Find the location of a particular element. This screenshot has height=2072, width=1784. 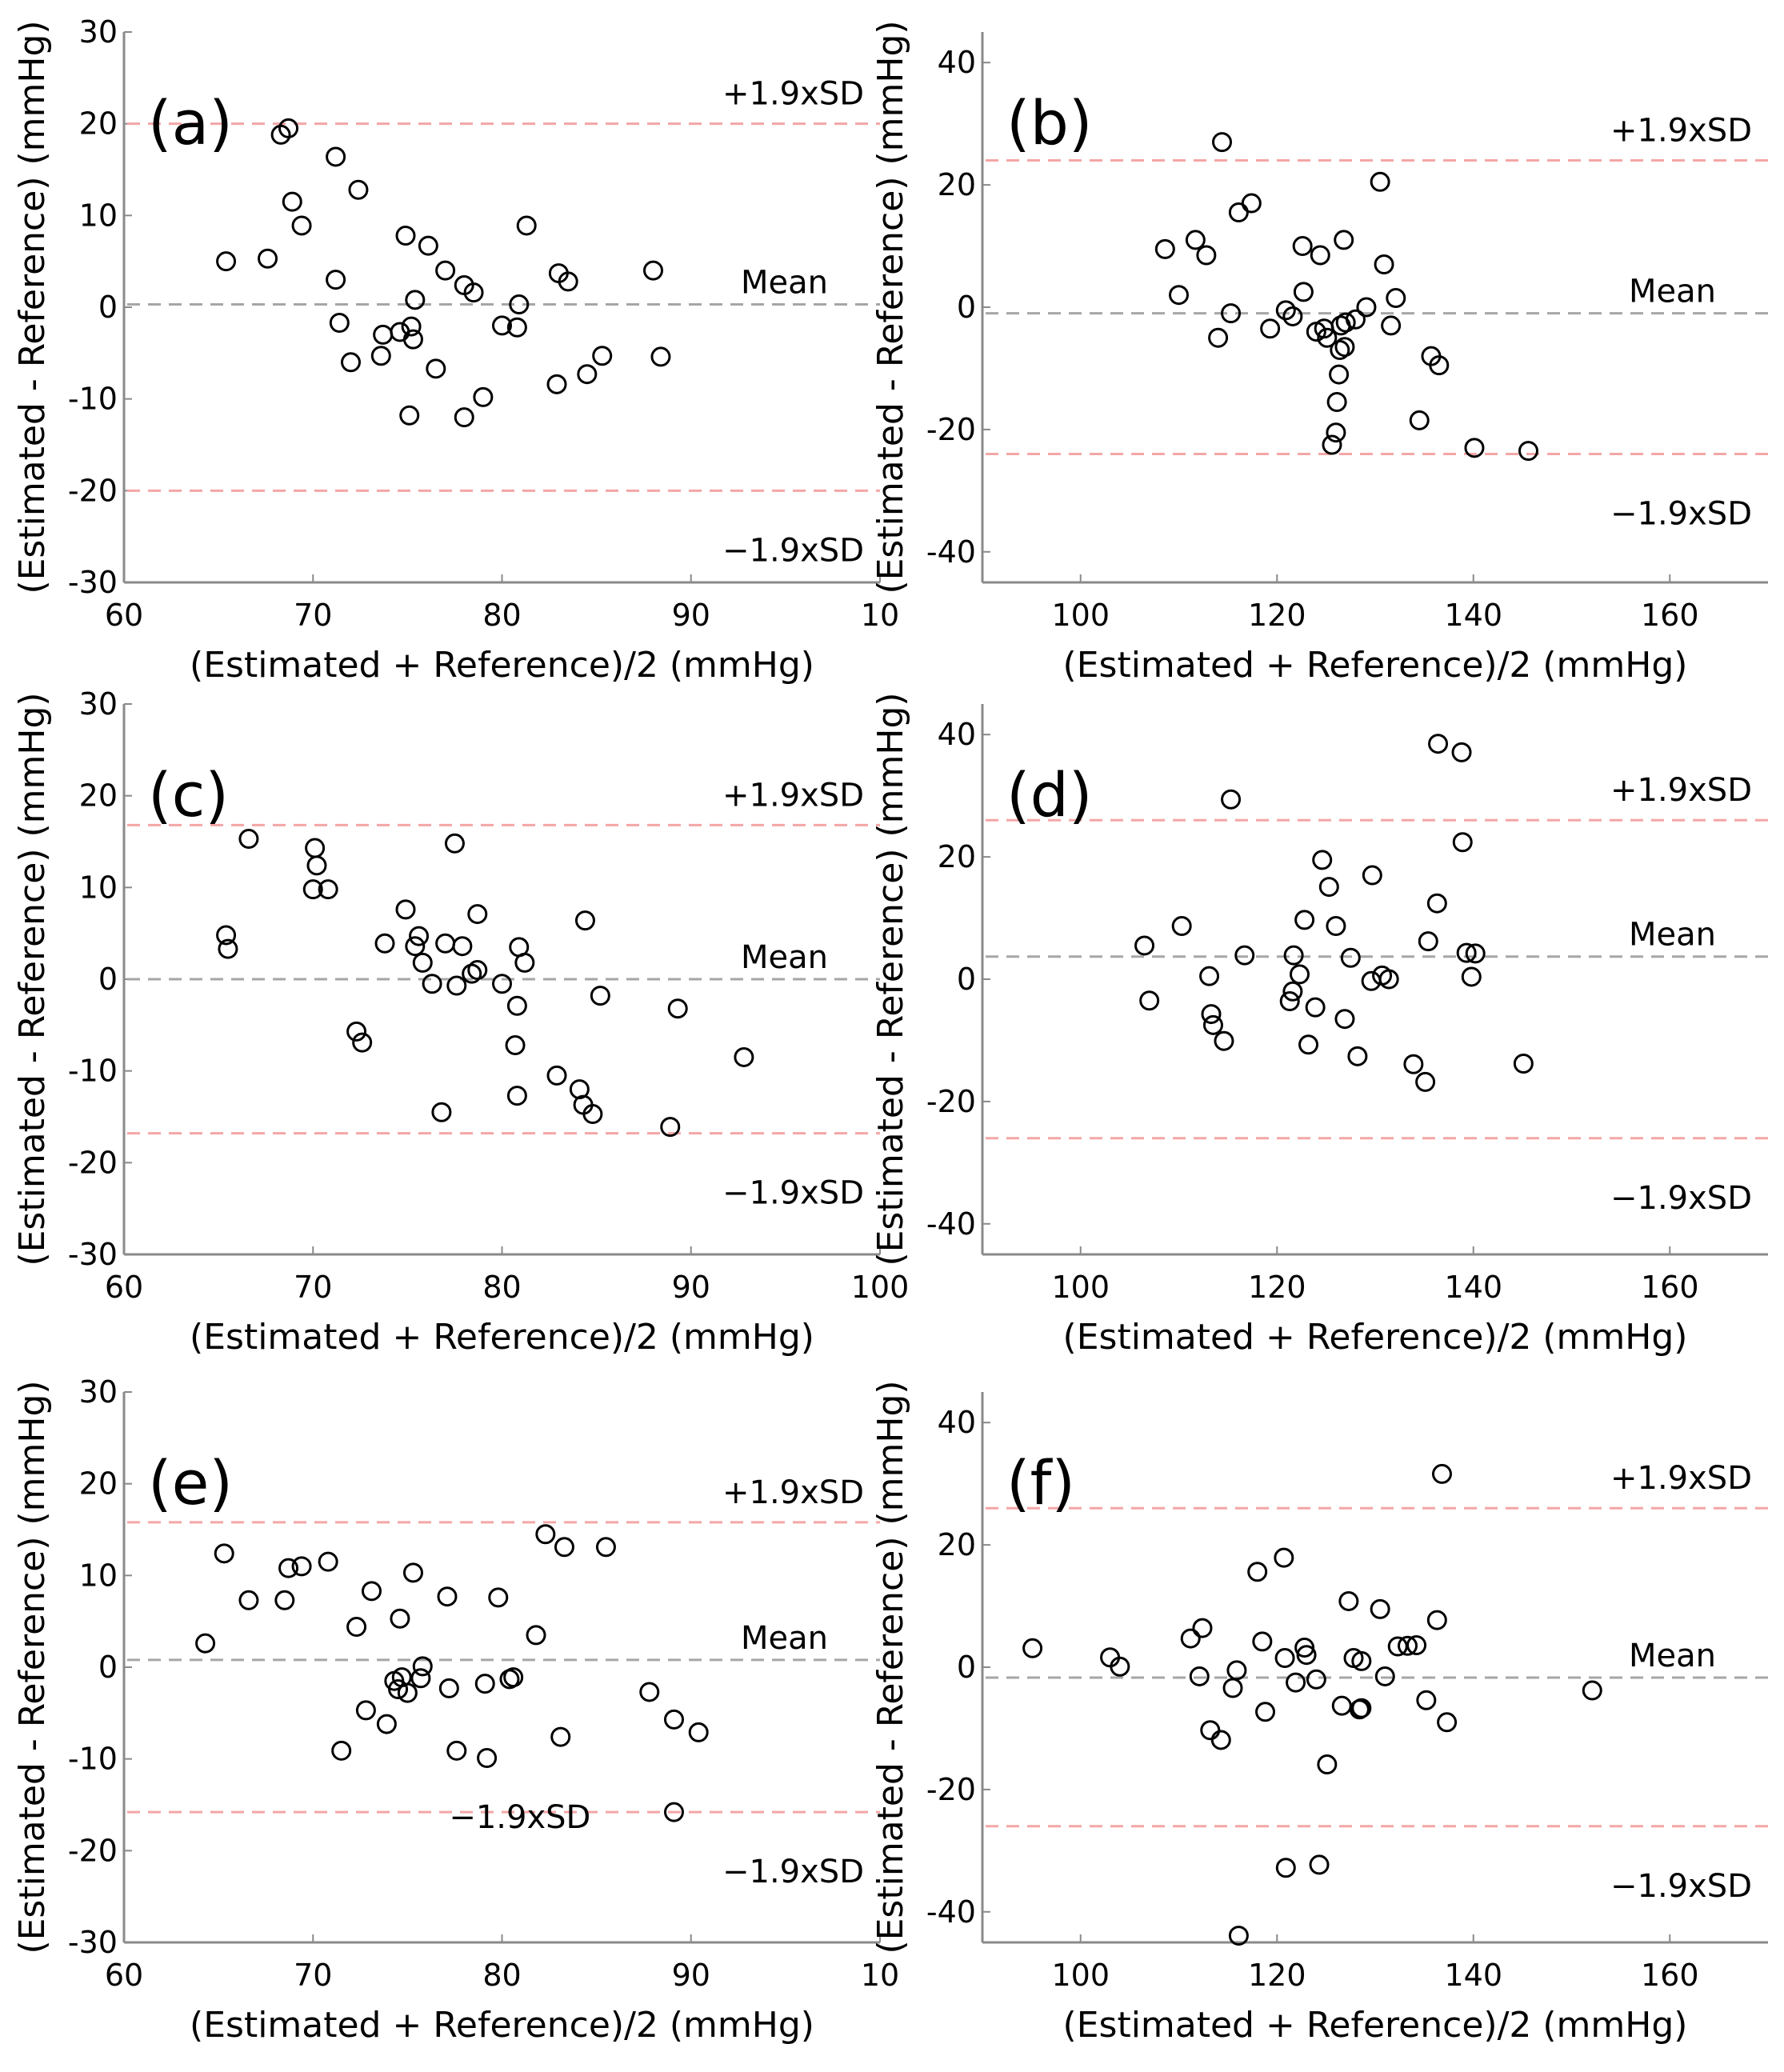

lower-limit-label: −1.9xSD is located at coordinates (793, 550).